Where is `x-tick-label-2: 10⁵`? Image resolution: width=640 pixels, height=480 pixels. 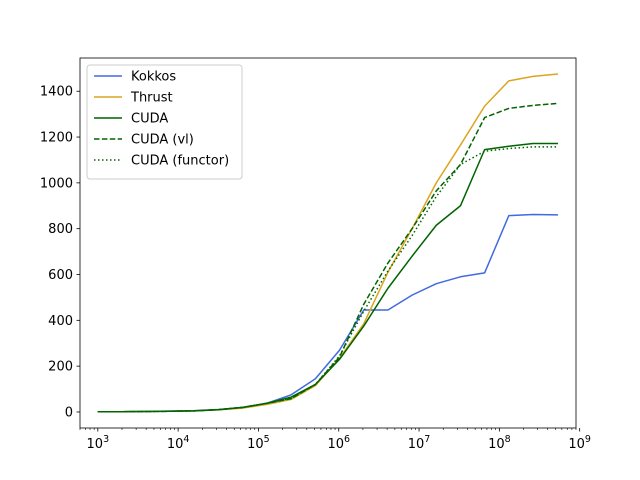 x-tick-label-2: 10⁵ is located at coordinates (258, 443).